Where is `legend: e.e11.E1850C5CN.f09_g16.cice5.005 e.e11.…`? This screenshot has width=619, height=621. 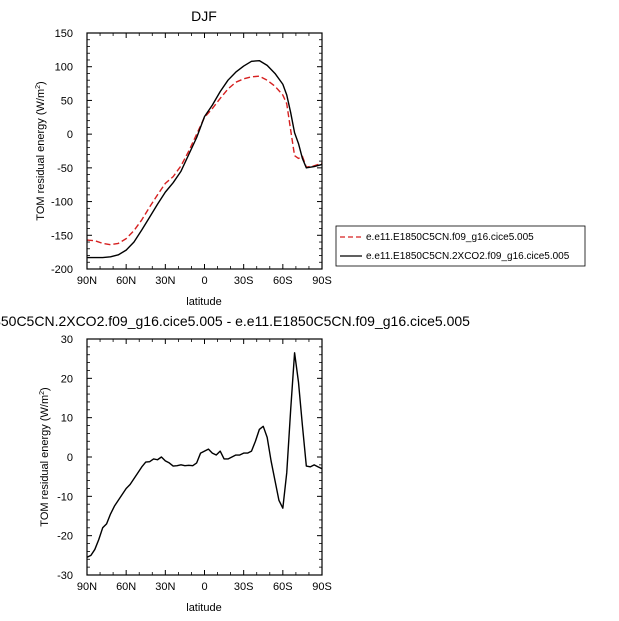 legend: e.e11.E1850C5CN.f09_g16.cice5.005 e.e11.… is located at coordinates (460, 246).